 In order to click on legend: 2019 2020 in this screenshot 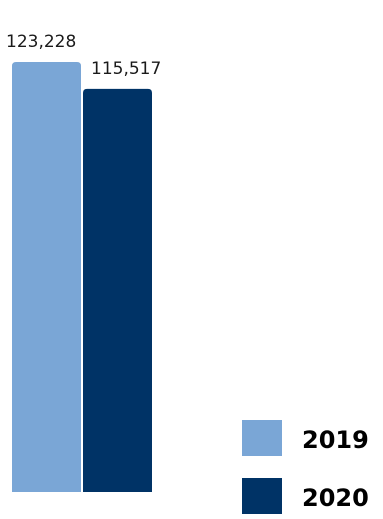, I will do `click(305, 467)`.